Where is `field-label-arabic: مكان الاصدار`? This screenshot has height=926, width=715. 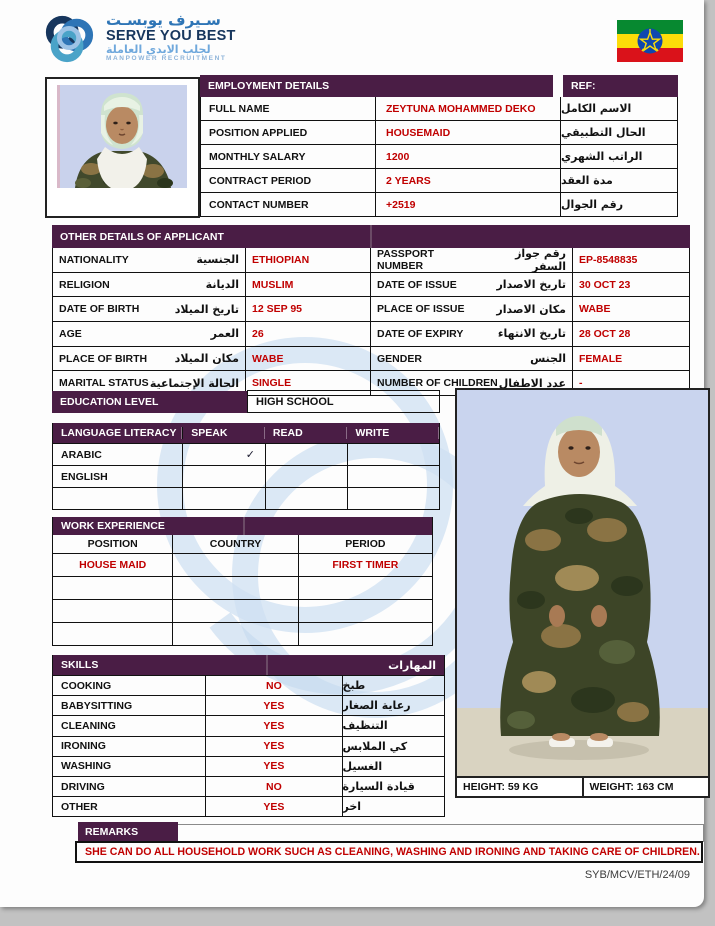 field-label-arabic: مكان الاصدار is located at coordinates (531, 309).